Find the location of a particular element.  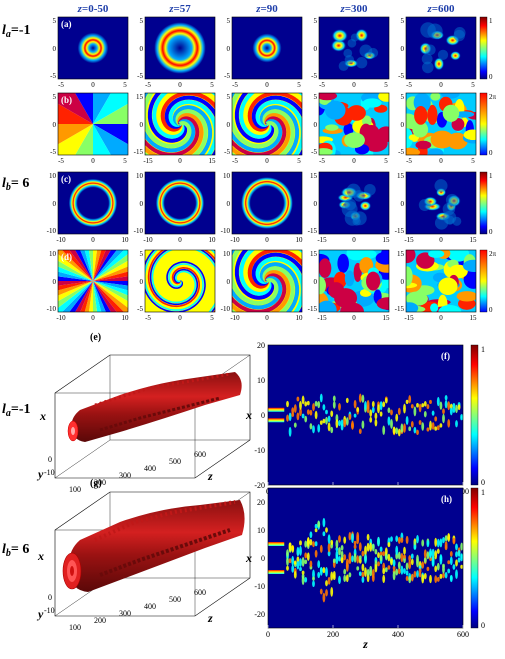

colorbar-top-3: 2π is located at coordinates (493, 254).